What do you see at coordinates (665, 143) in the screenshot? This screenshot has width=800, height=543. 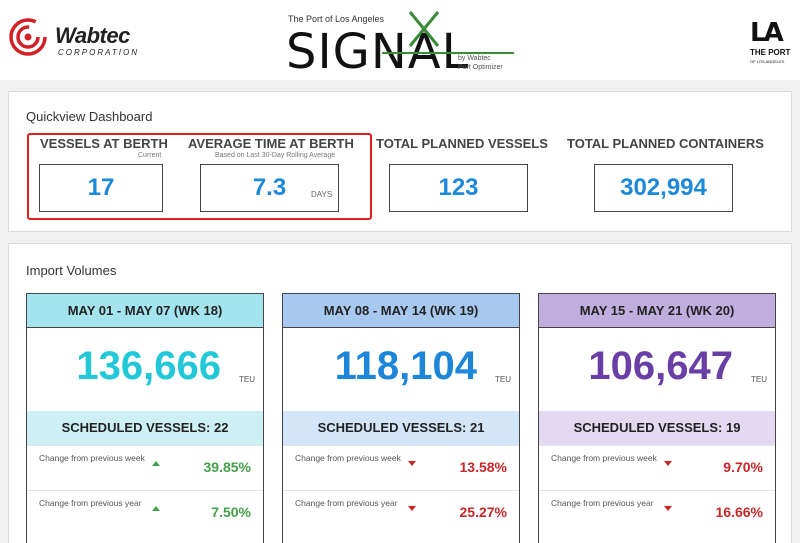 I see `total-planned-containers-label: TOTAL PLANNED CONTAINERS` at bounding box center [665, 143].